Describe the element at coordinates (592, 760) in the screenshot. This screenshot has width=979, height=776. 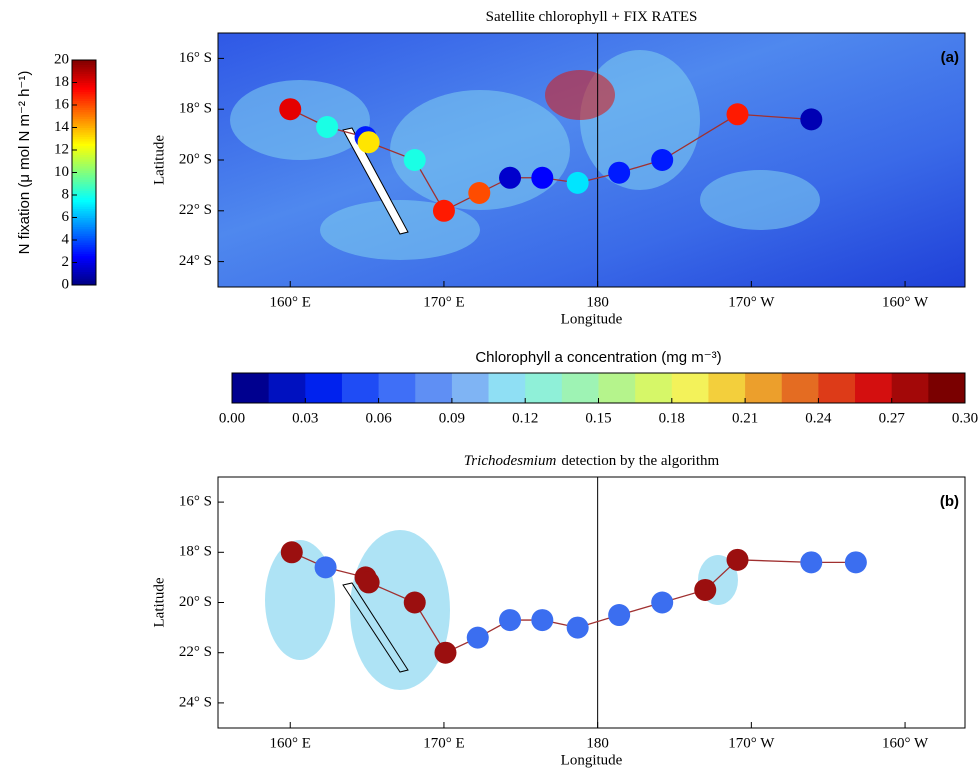
I see `x-axis-title: Longitude` at that location.